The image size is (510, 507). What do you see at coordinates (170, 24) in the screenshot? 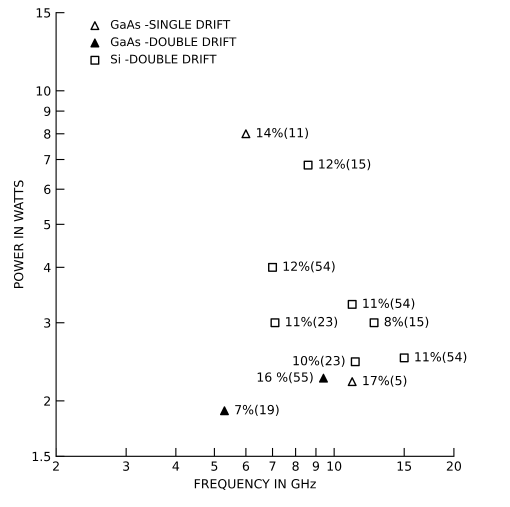
I see `legend-label: GaAs -SINGLE DRIFT` at bounding box center [170, 24].